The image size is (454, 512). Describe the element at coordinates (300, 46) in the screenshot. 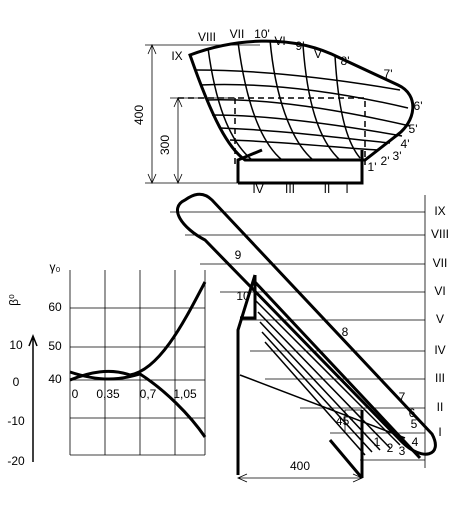

I see `label: 9'` at that location.